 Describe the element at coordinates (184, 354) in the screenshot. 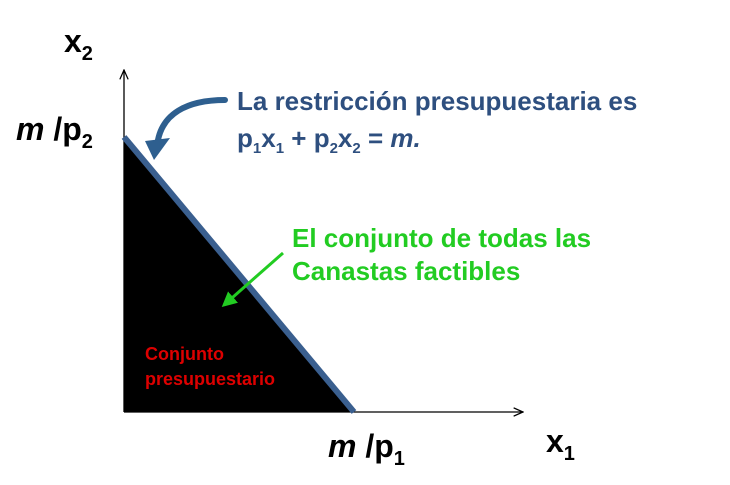

I see `region-label-line1: Conjunto` at that location.